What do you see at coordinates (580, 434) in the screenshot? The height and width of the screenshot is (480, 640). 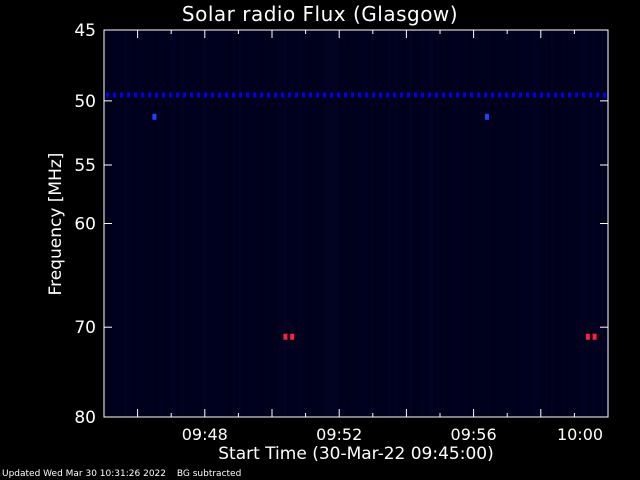 I see `x-tick-label: 10:00` at bounding box center [580, 434].